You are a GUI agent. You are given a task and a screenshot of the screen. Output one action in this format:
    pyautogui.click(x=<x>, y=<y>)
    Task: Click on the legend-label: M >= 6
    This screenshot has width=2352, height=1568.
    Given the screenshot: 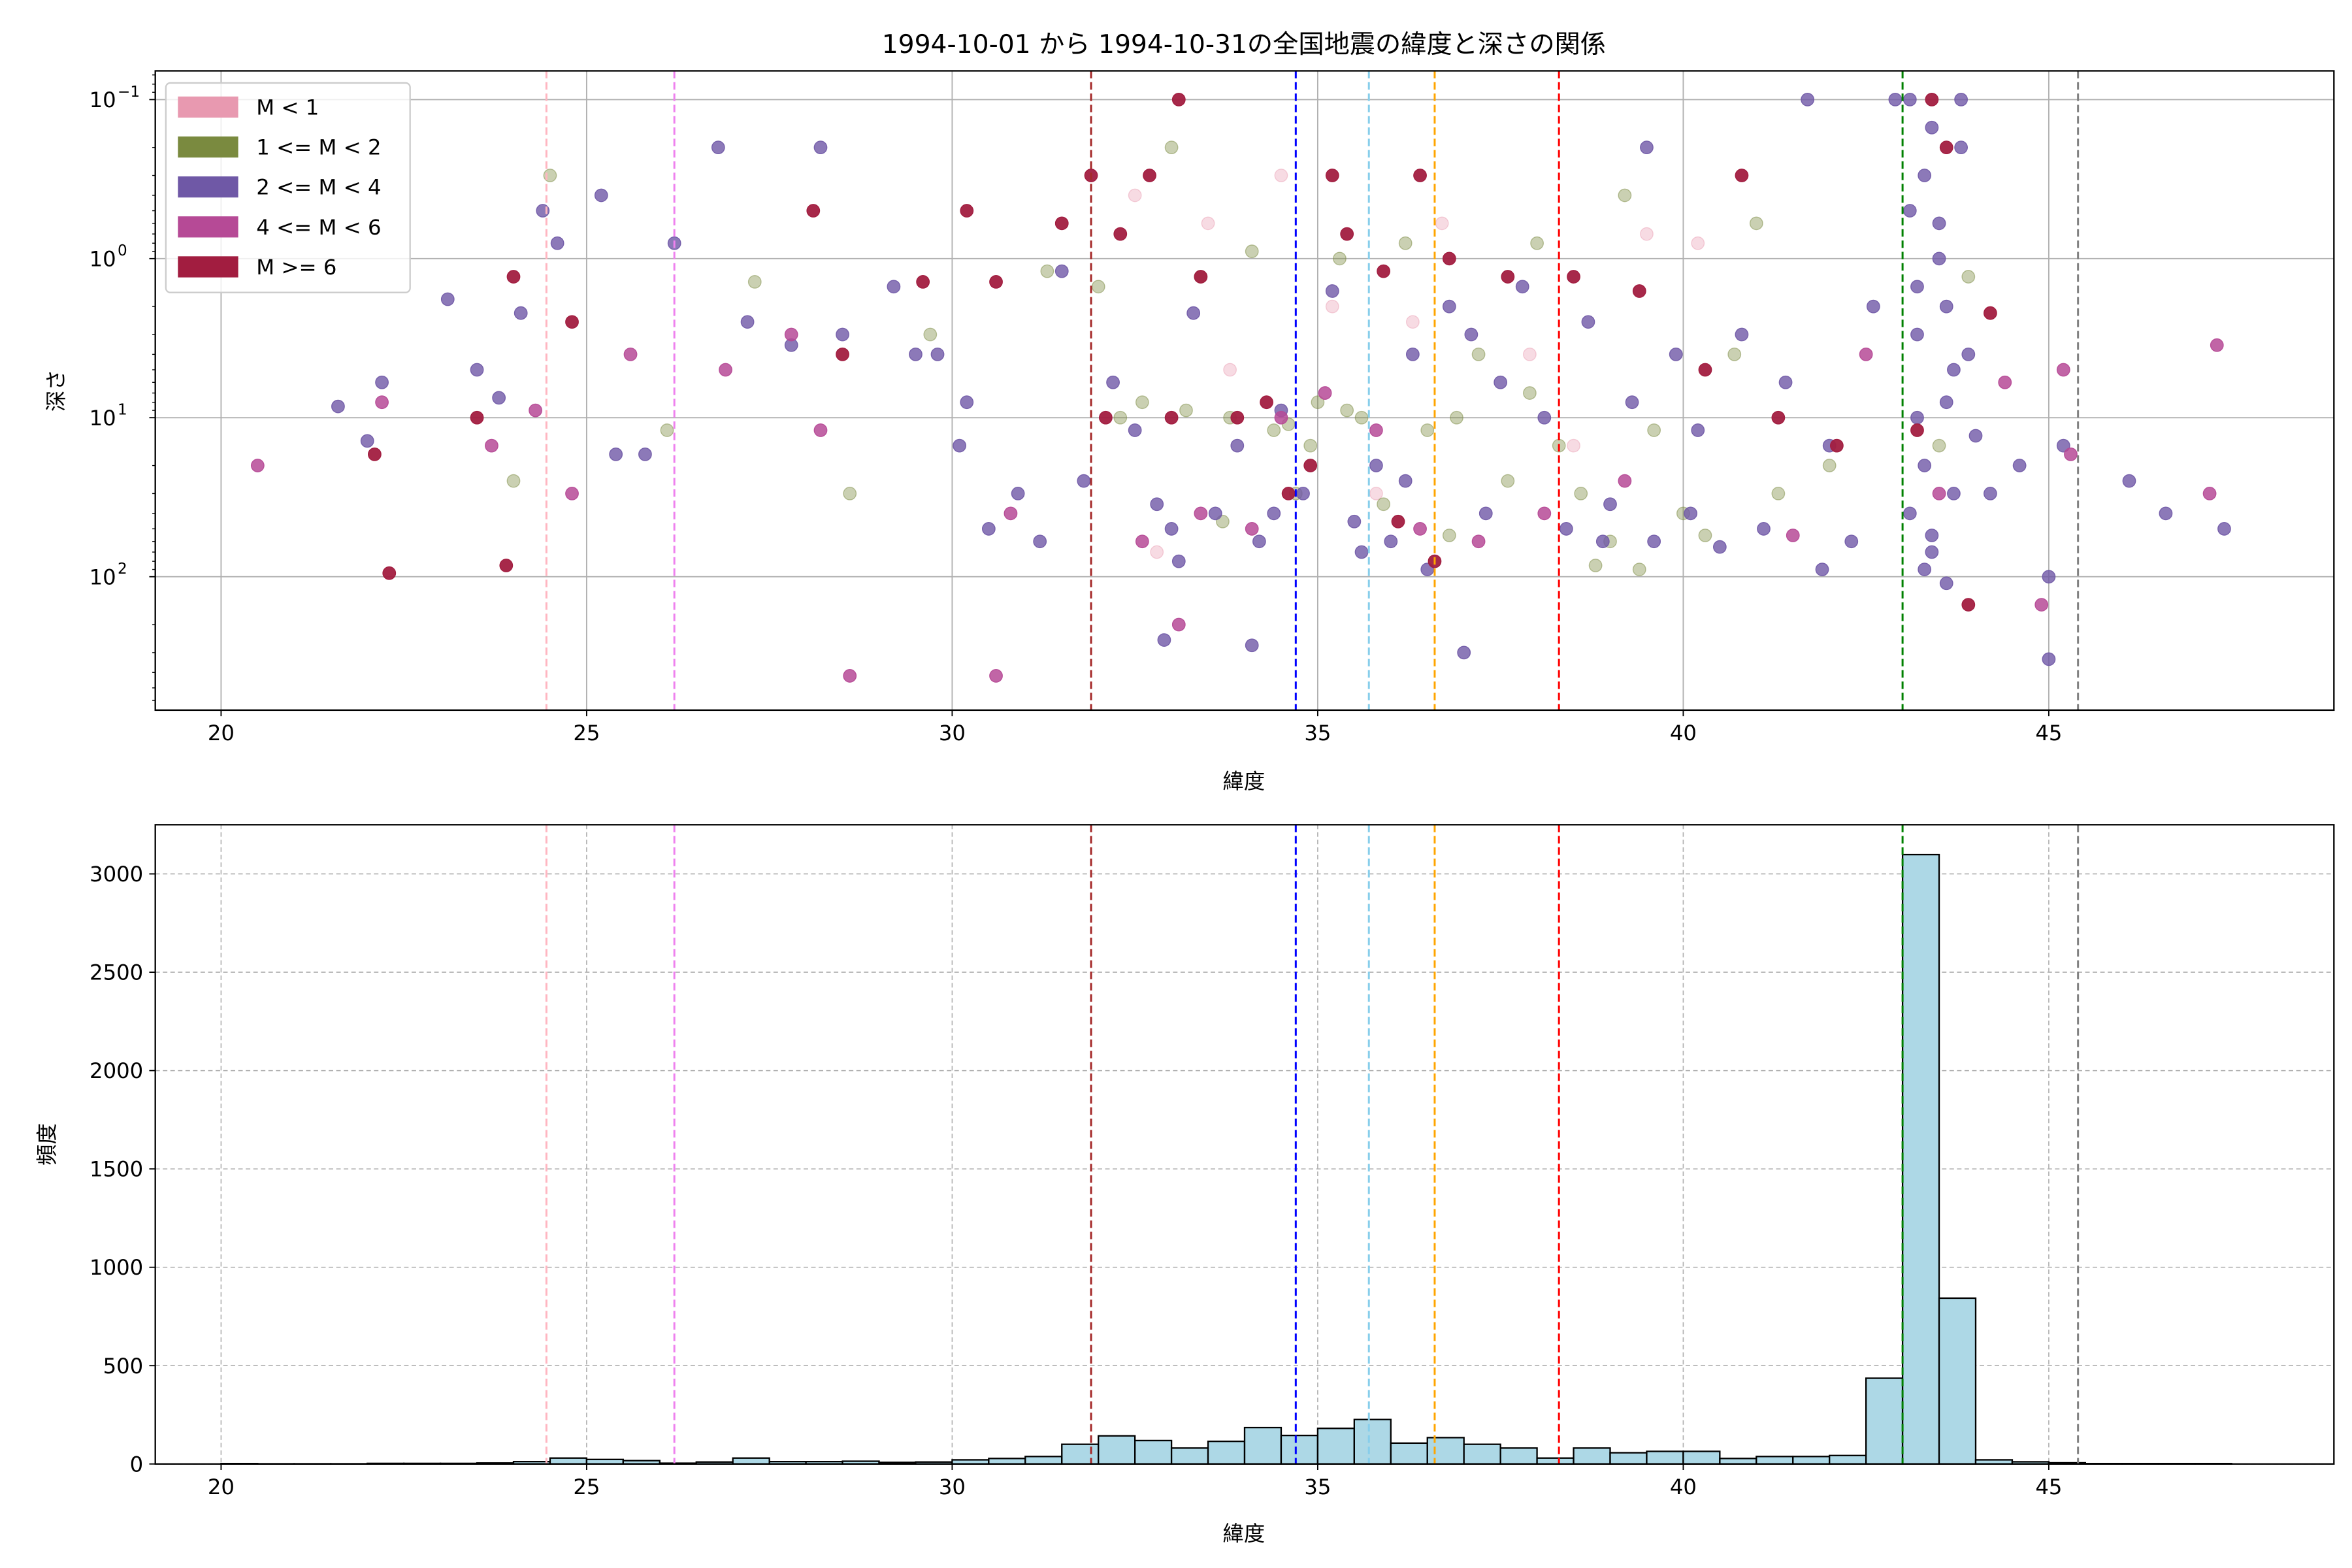 What is the action you would take?
    pyautogui.click(x=296, y=267)
    